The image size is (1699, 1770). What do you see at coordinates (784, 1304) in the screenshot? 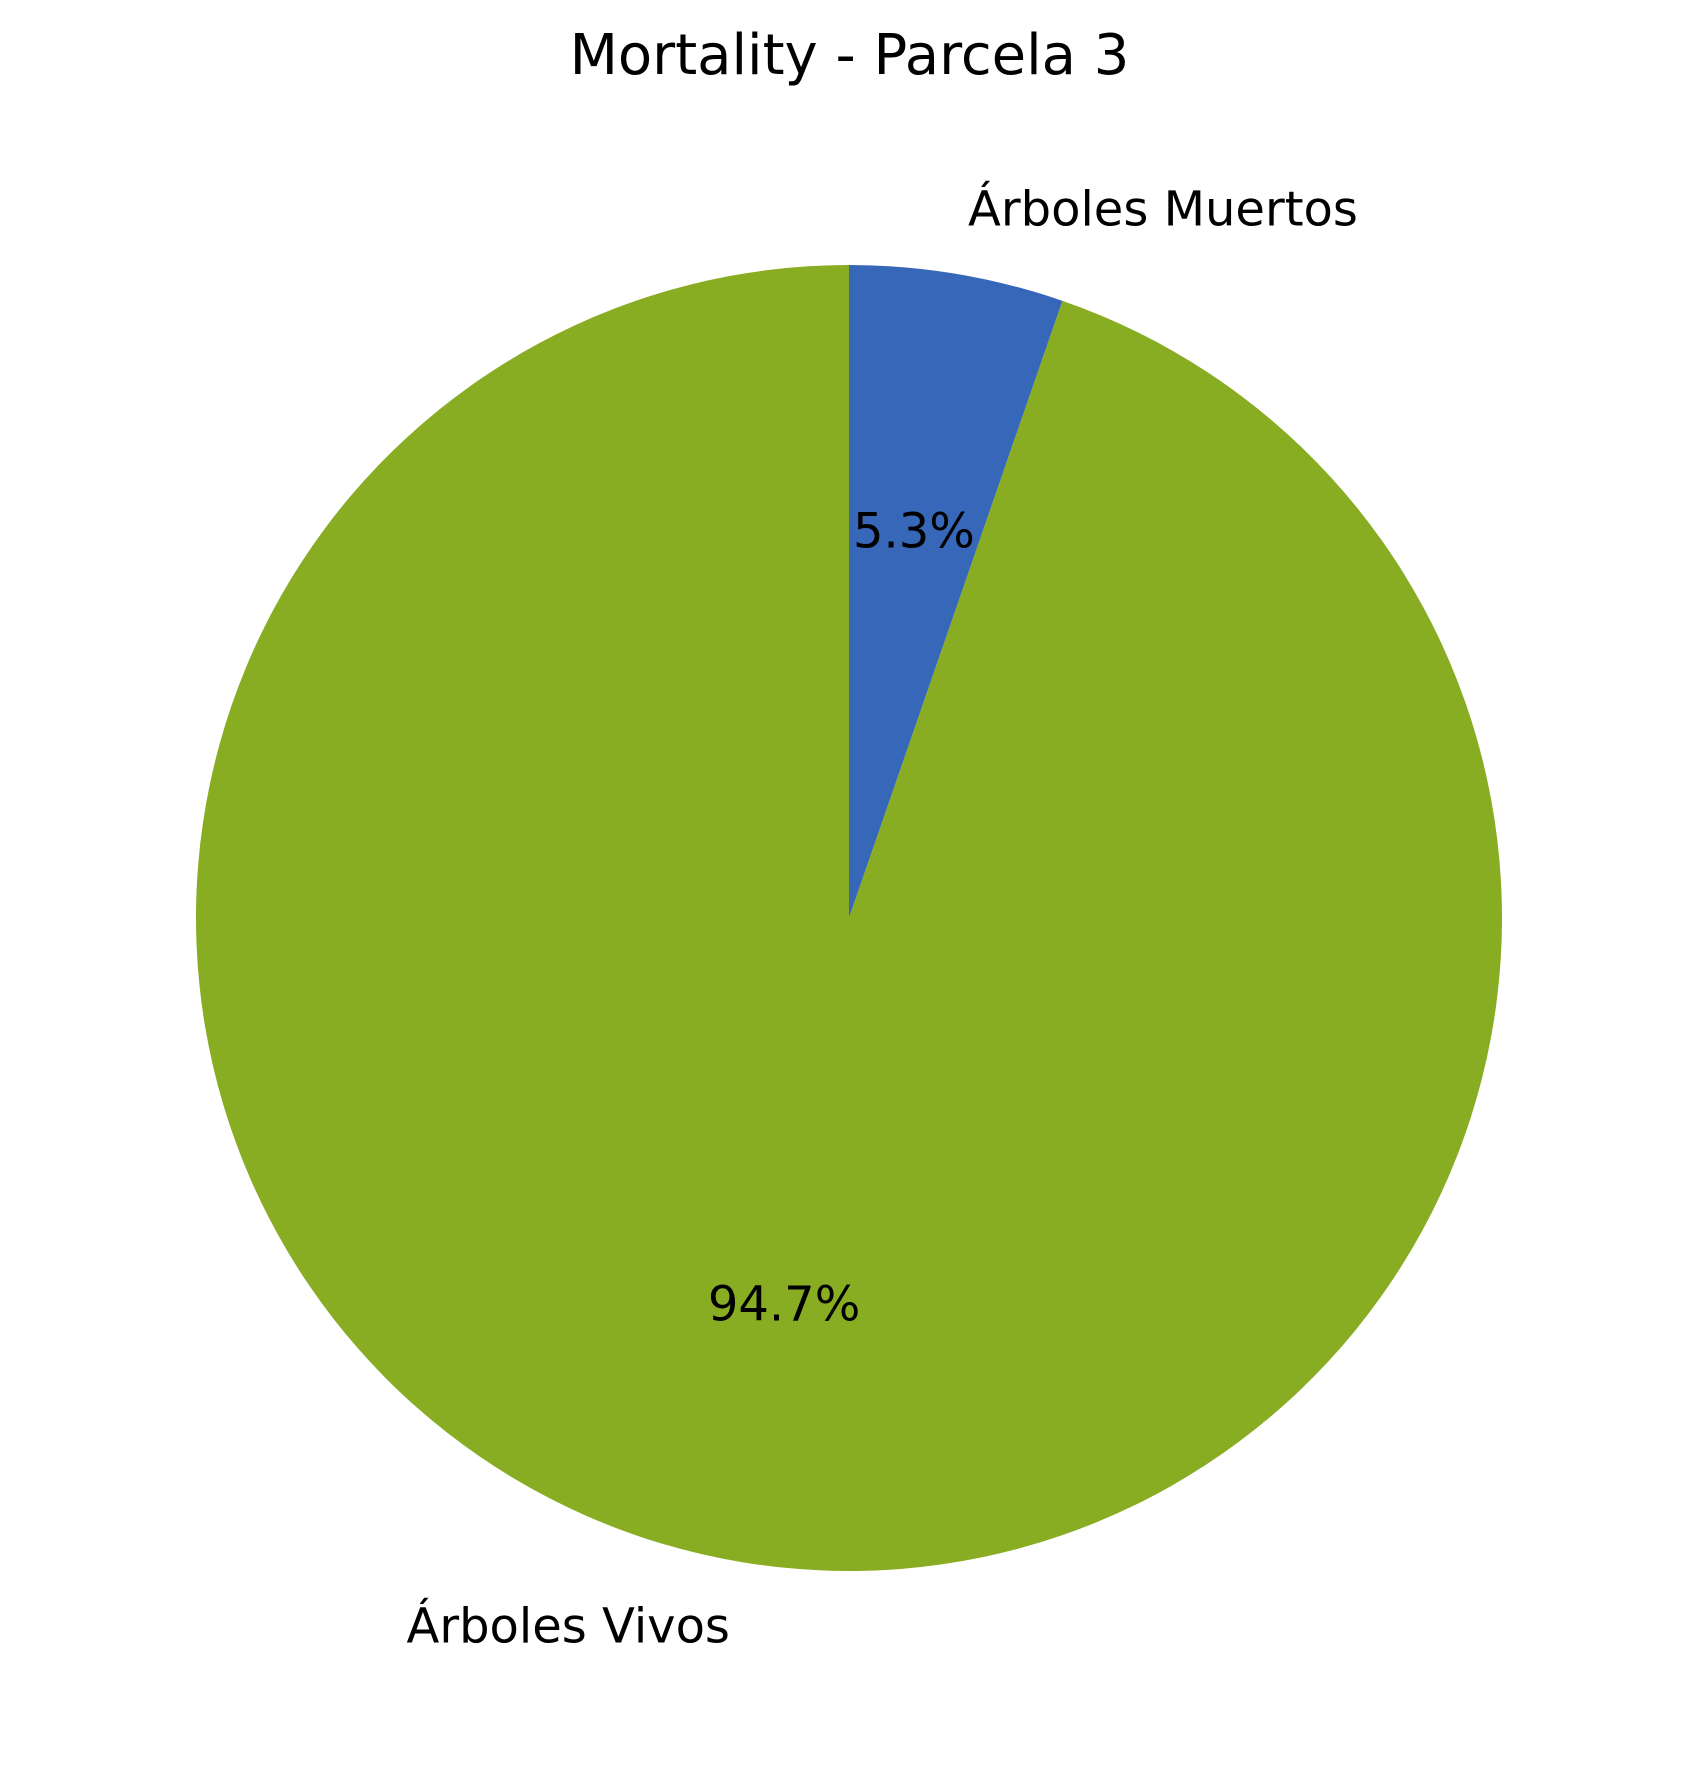
I see `slice-percent-label-1: 94.7%` at bounding box center [784, 1304].